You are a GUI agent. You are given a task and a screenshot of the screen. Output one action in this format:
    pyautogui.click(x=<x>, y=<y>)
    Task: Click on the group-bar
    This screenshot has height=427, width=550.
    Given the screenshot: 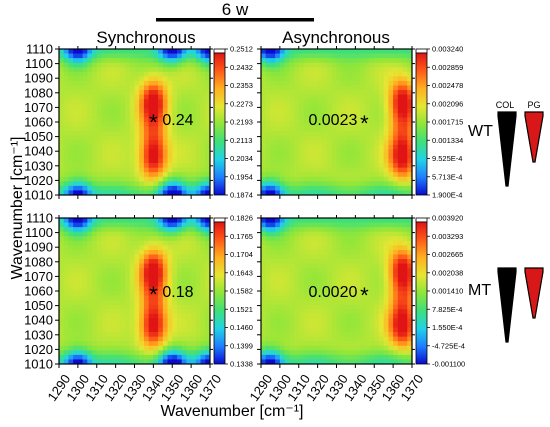 What is the action you would take?
    pyautogui.click(x=235, y=20)
    